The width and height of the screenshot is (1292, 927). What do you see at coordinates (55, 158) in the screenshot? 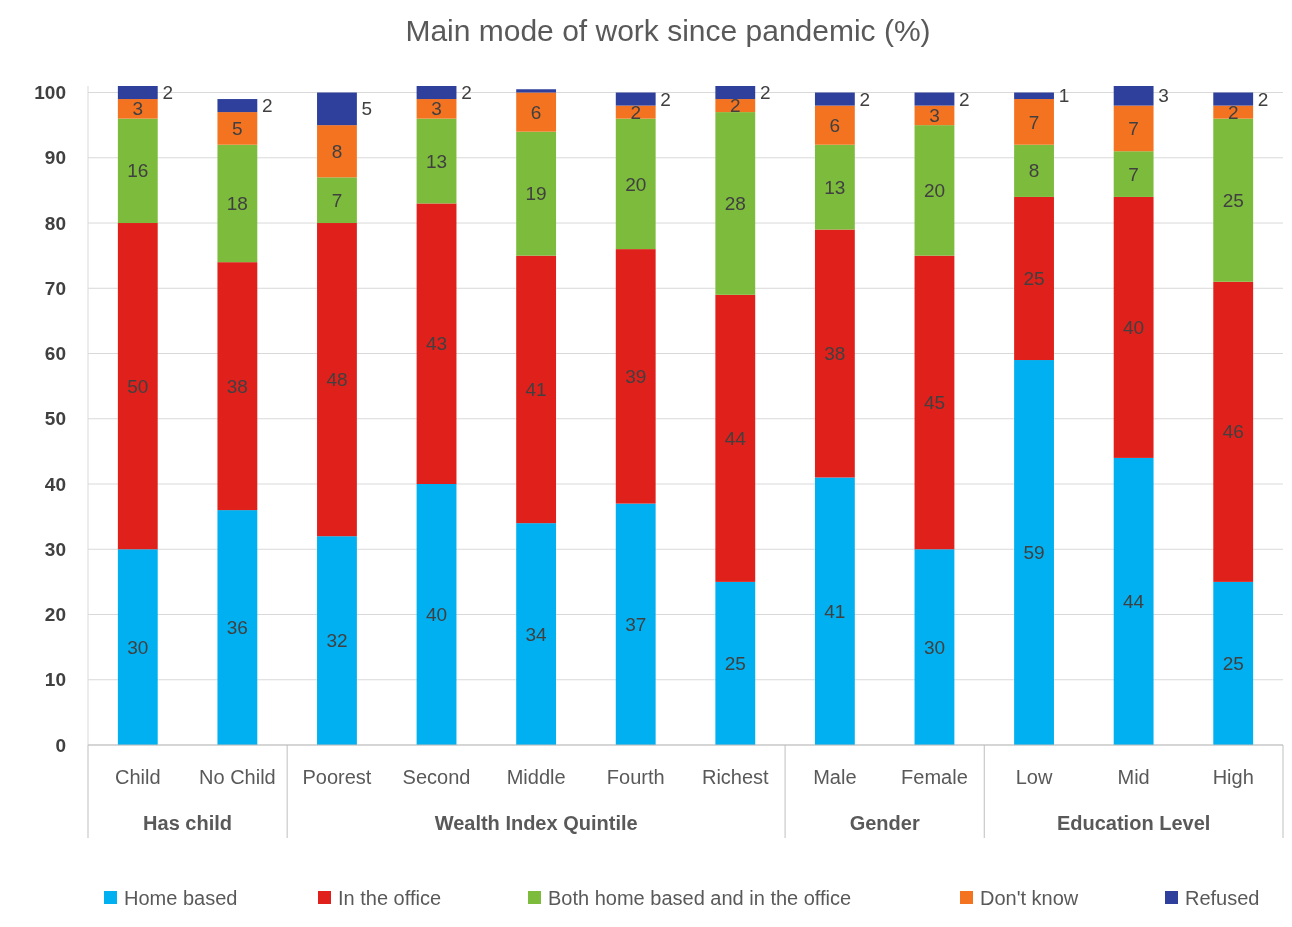
I see `y-tick-label: 90` at bounding box center [55, 158].